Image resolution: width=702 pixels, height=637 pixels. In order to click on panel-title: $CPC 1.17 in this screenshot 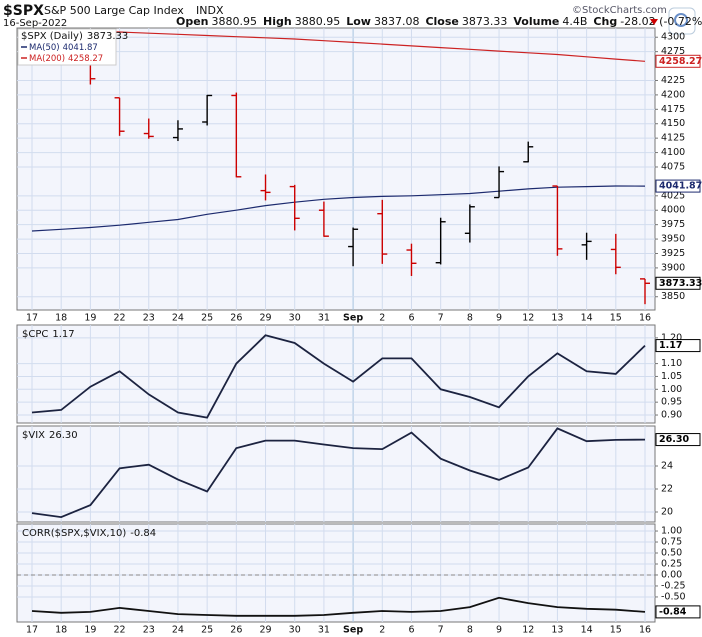, I will do `click(48, 334)`.